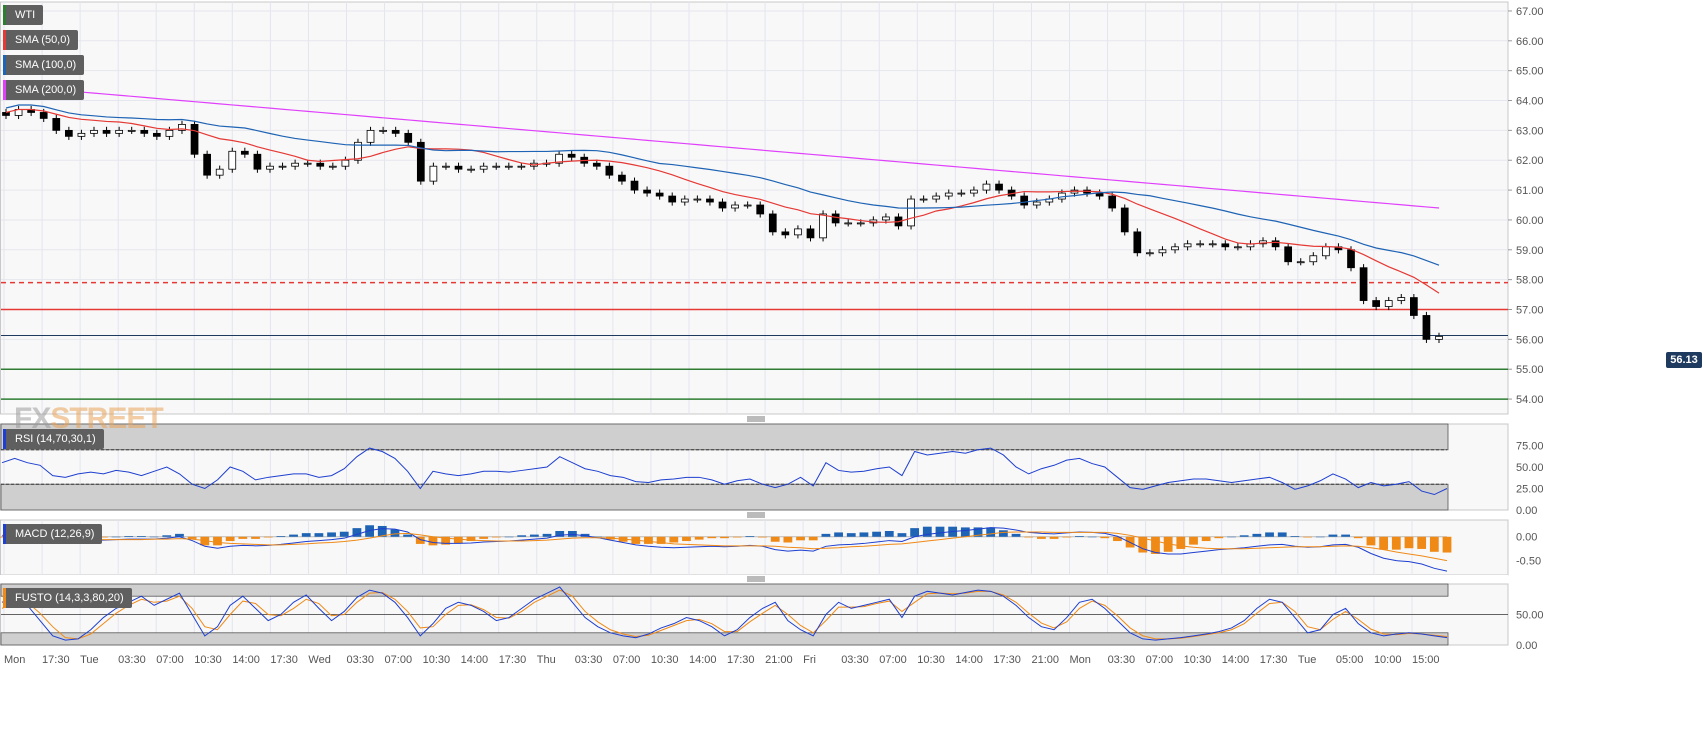 This screenshot has width=1707, height=729. I want to click on rsi-y-tick: 75.00, so click(1530, 447).